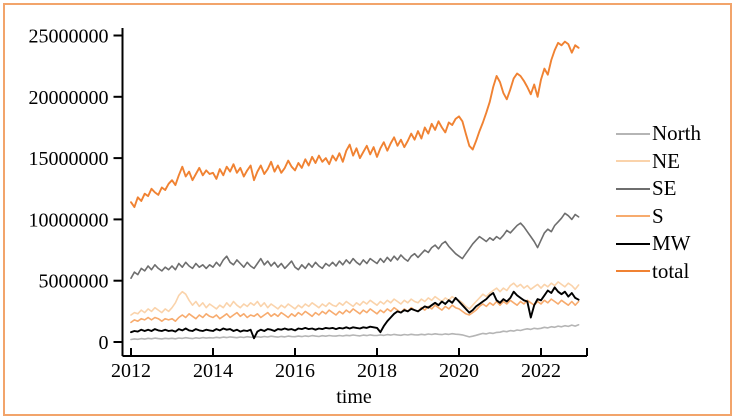  I want to click on y-tick-label: 10000000, so click(69, 220).